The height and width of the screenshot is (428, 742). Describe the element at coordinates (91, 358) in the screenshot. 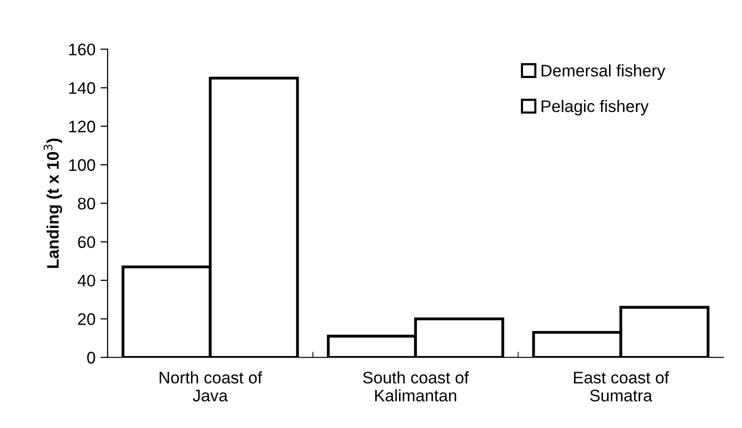

I see `y-tick-label: 0` at that location.